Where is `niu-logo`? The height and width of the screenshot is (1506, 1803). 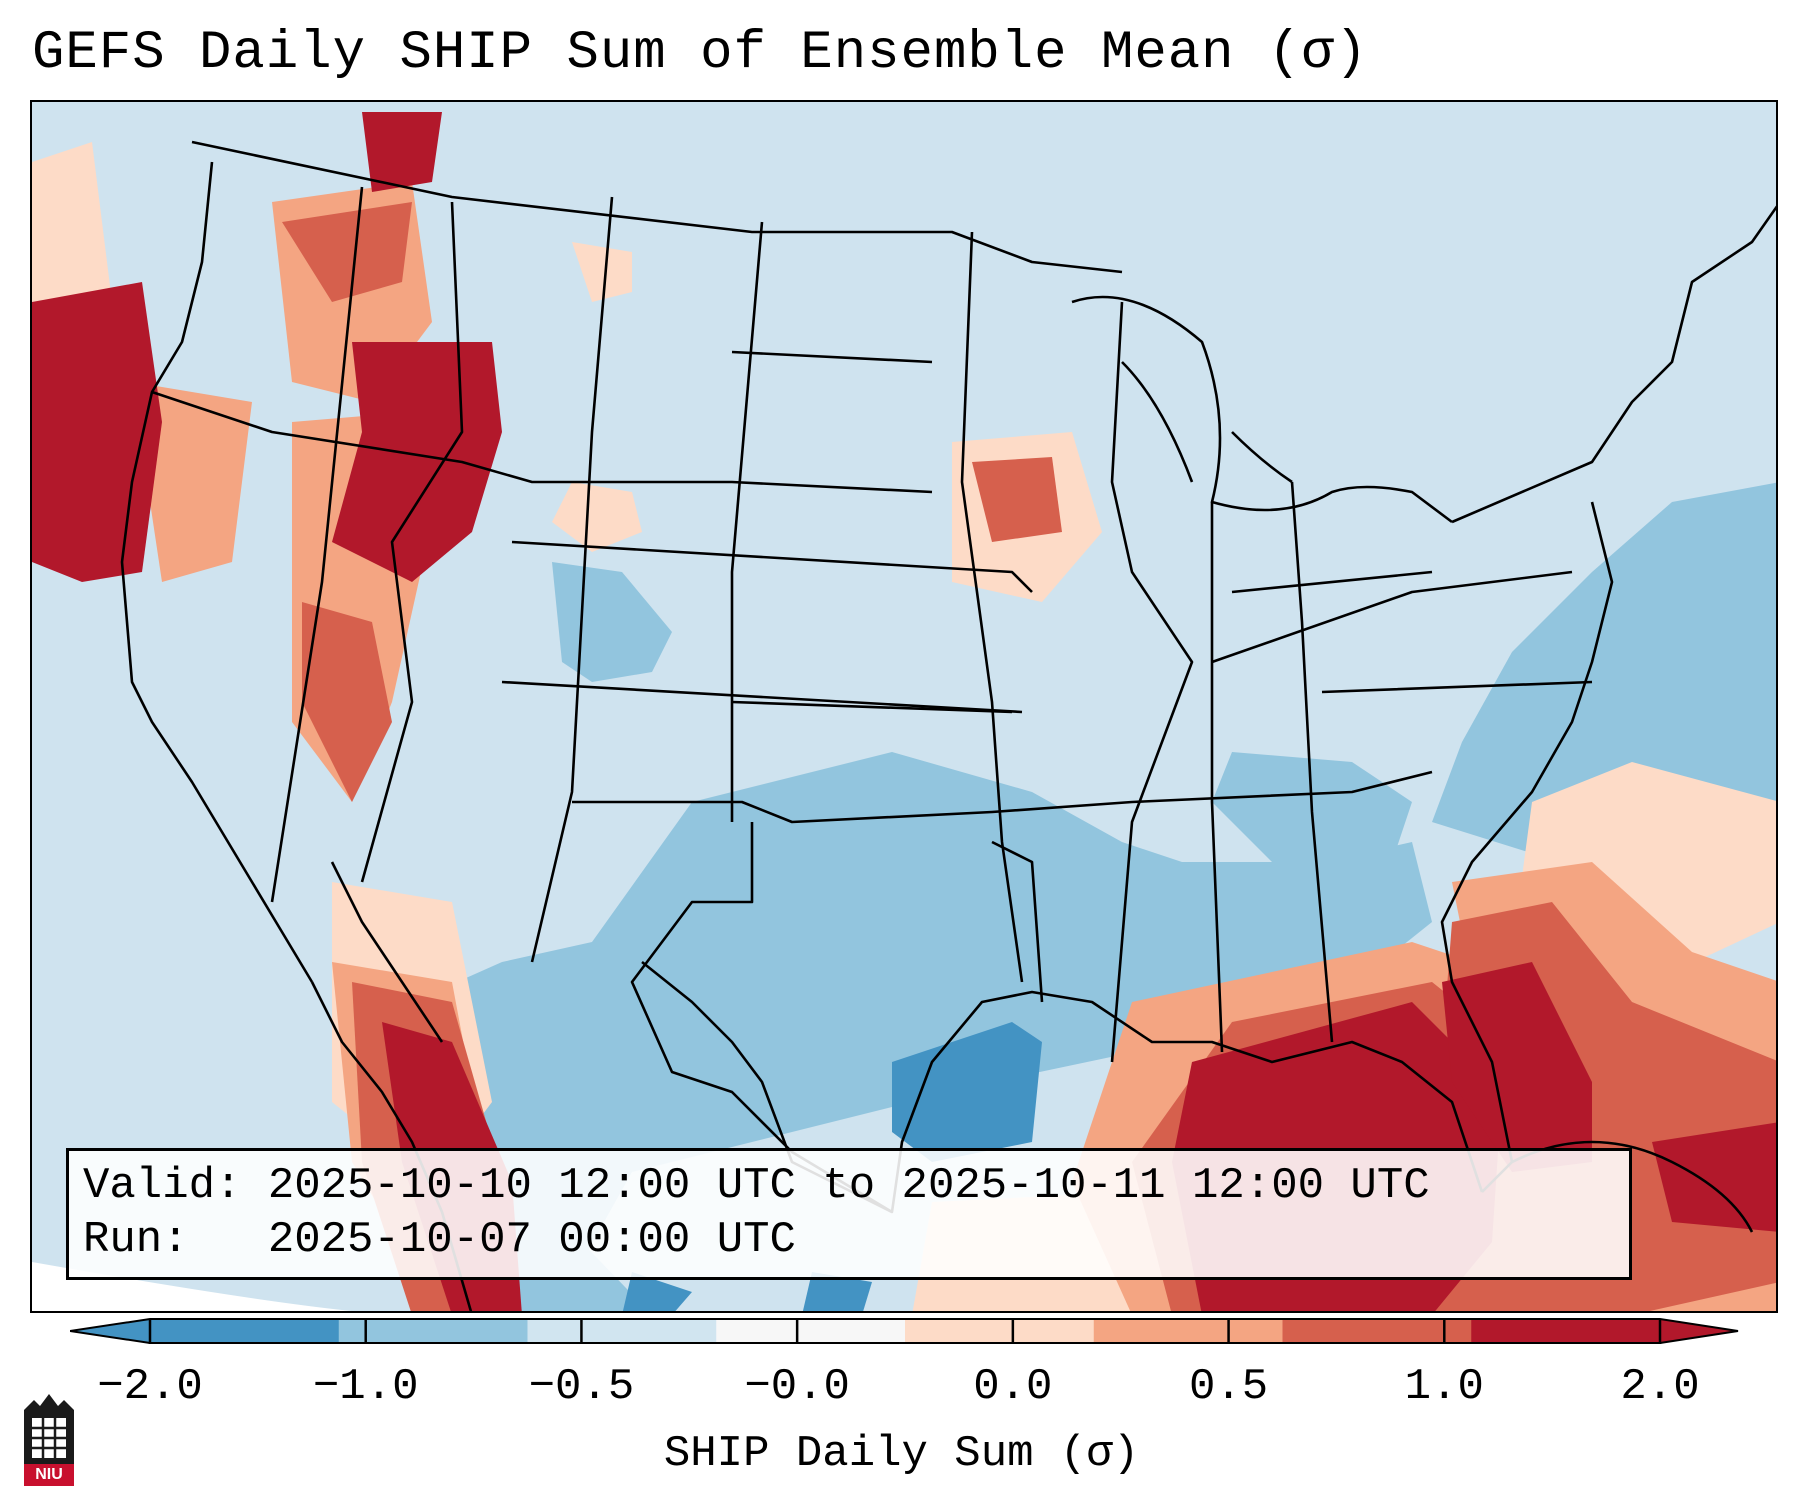 niu-logo is located at coordinates (49, 1440).